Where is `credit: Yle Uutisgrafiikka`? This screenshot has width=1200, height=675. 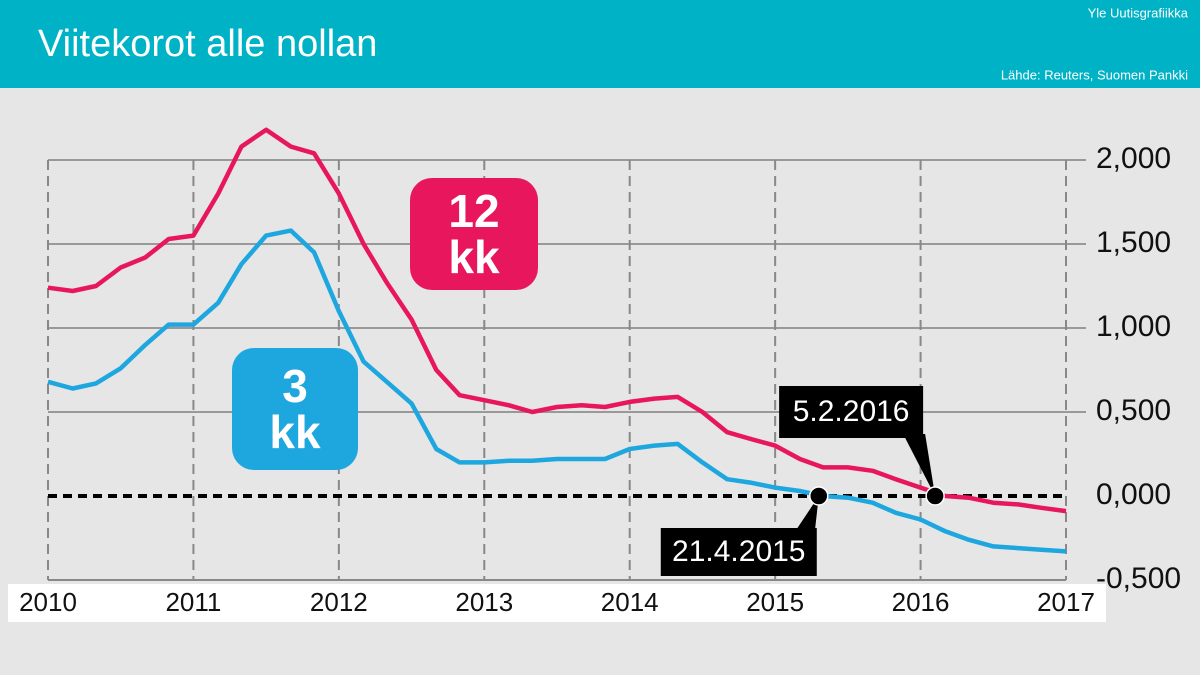 credit: Yle Uutisgrafiikka is located at coordinates (1138, 12).